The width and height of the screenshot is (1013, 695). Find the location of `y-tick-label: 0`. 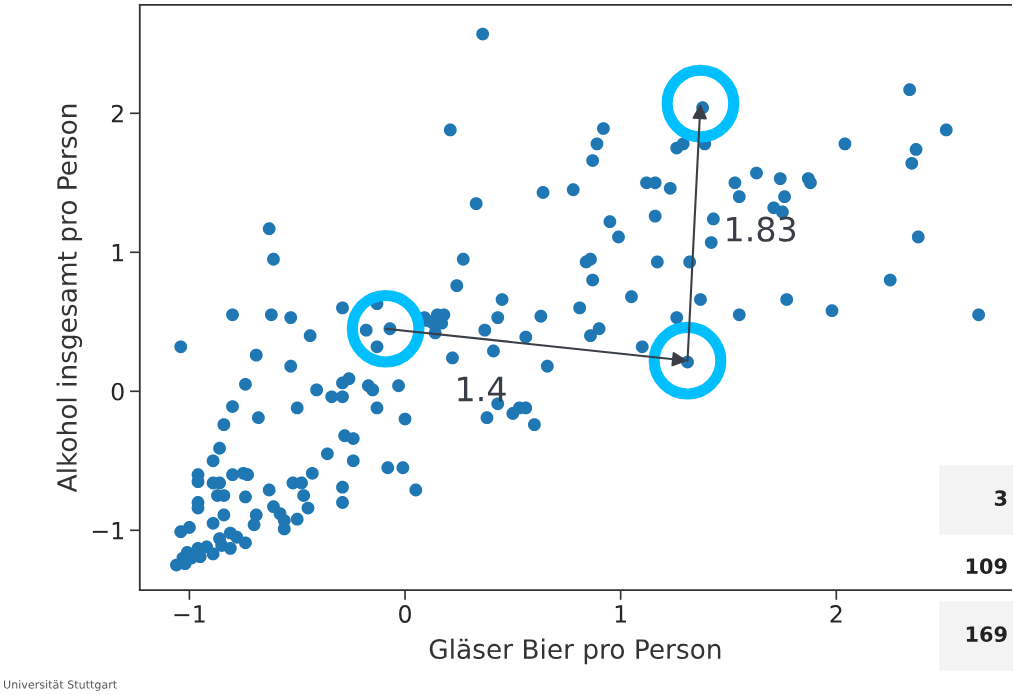

y-tick-label: 0 is located at coordinates (117, 391).